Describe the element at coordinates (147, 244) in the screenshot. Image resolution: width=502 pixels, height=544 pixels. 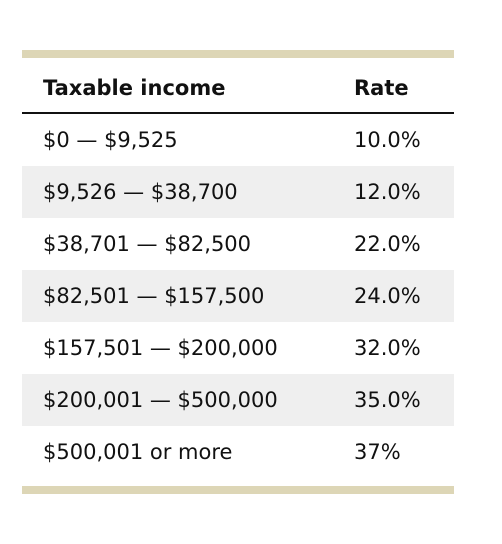
I see `income-cell: $38,701 — $82,500` at that location.